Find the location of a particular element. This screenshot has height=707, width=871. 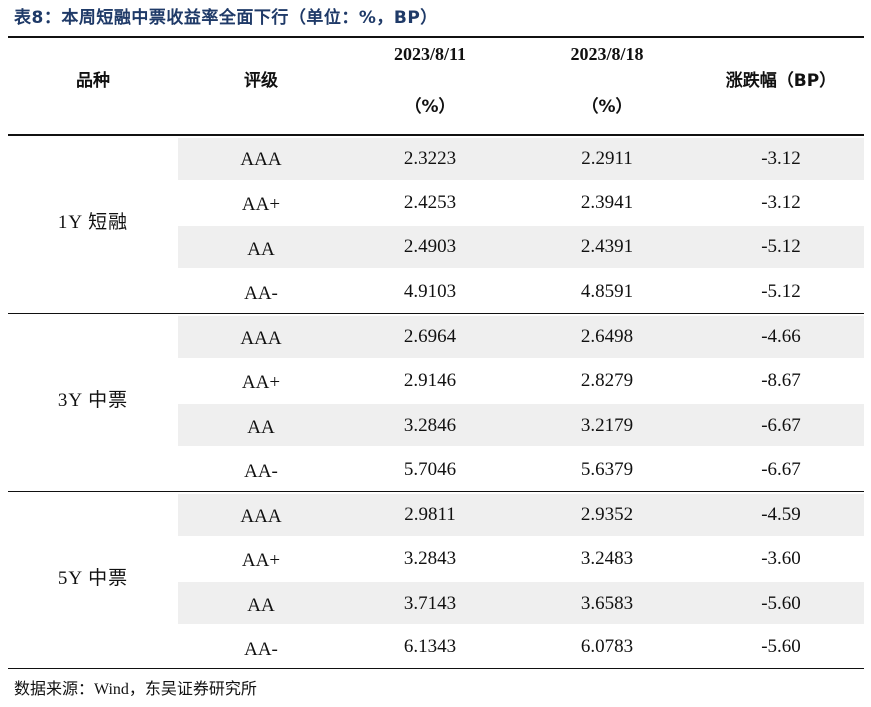

header-date1-unit: （%） is located at coordinates (430, 107).